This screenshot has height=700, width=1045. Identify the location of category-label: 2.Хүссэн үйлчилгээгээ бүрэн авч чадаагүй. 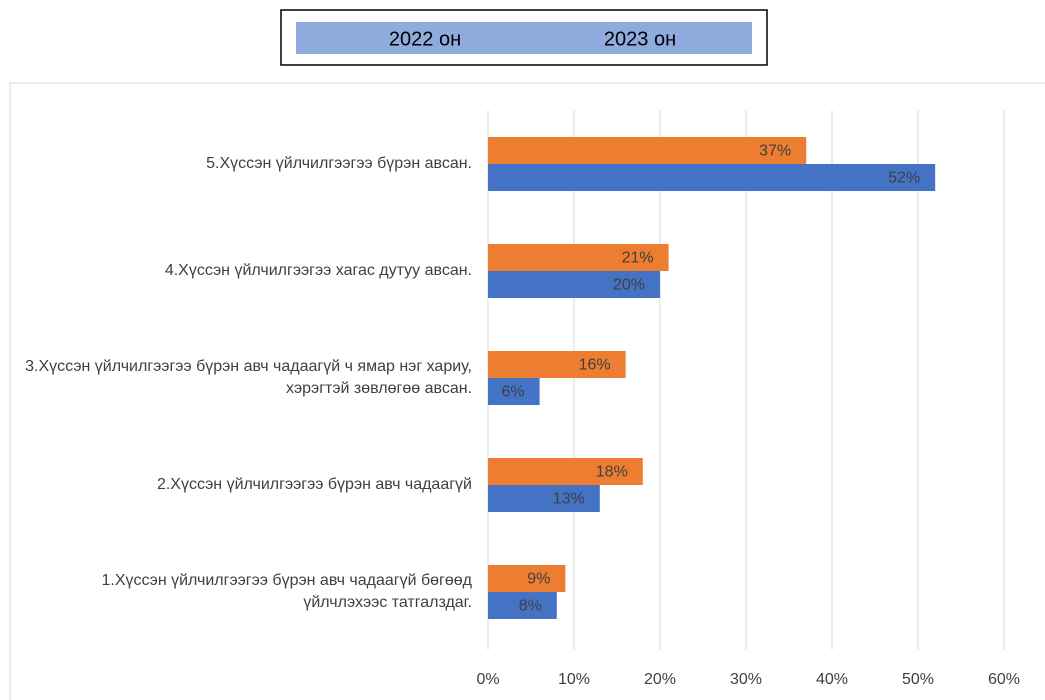
(242, 485).